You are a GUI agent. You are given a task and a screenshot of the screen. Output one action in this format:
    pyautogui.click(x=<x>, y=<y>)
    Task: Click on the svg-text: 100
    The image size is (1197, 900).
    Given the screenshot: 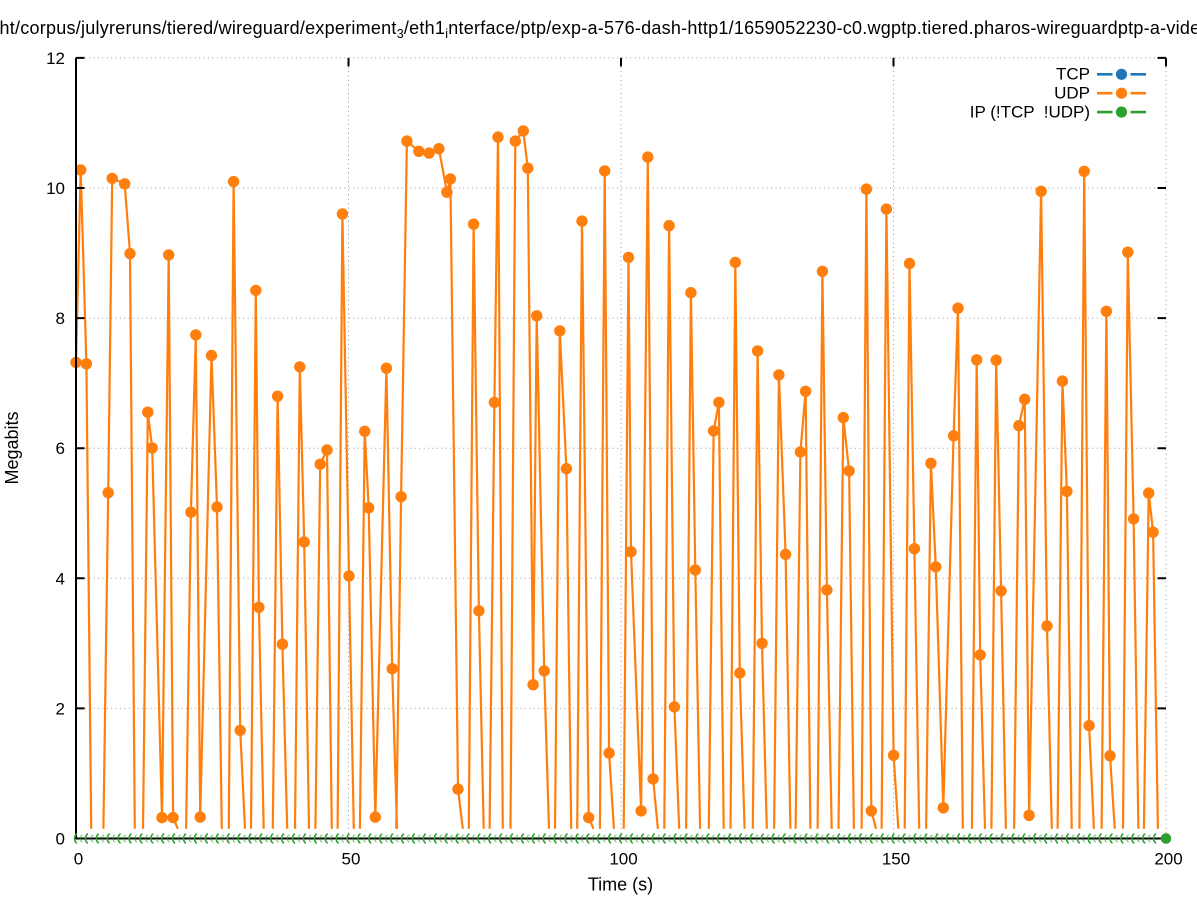 What is the action you would take?
    pyautogui.click(x=623, y=859)
    